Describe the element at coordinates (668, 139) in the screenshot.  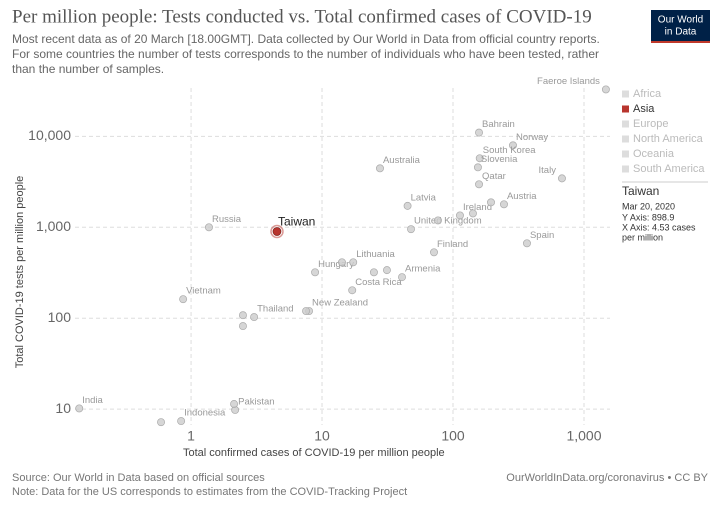
I see `legend-label: North America` at that location.